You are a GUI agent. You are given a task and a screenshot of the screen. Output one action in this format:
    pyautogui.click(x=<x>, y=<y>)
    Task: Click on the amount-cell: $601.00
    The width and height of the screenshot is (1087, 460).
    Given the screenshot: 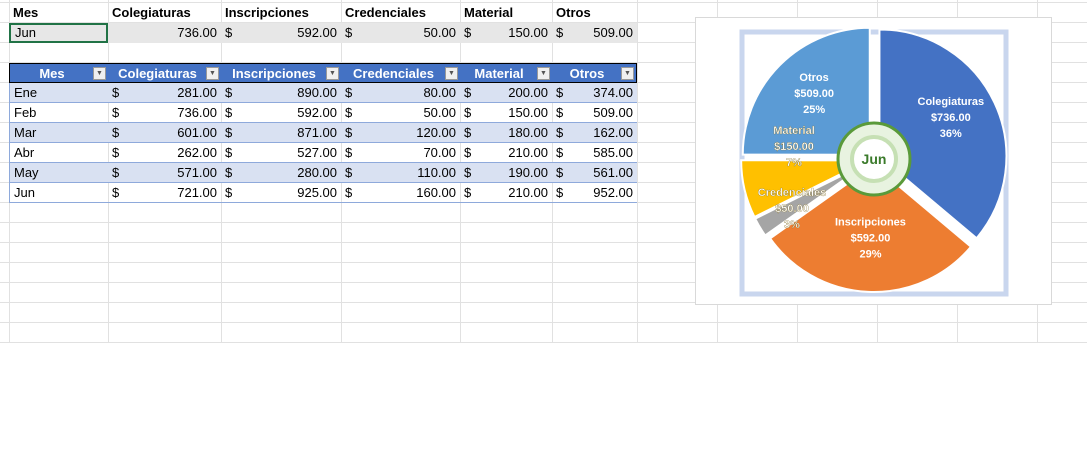 What is the action you would take?
    pyautogui.click(x=164, y=133)
    